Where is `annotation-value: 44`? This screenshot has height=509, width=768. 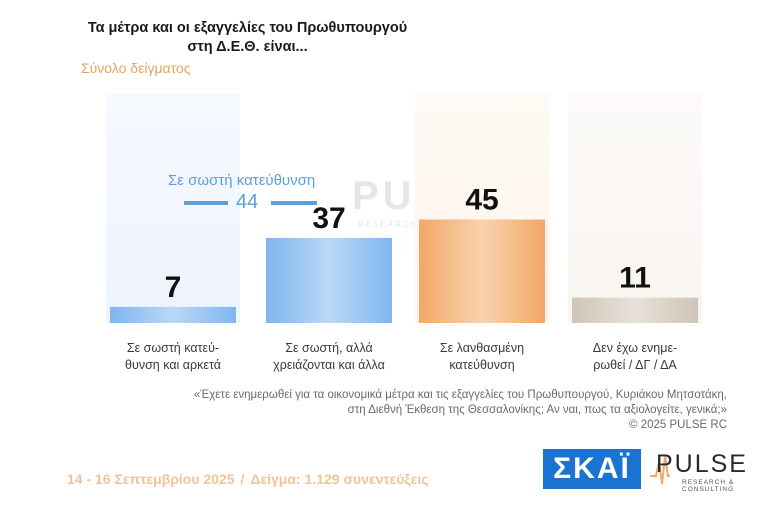
annotation-value: 44 is located at coordinates (247, 202).